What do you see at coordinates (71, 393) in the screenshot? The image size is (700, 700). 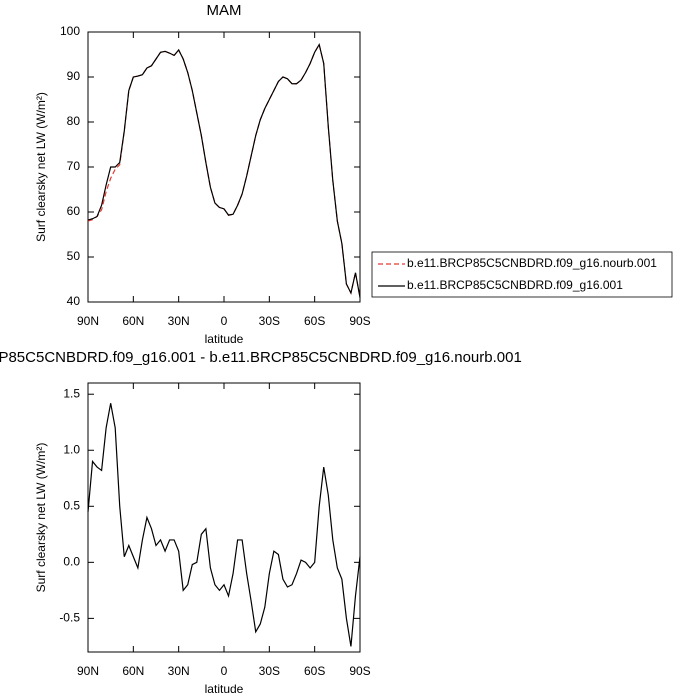 I see `y-tick-label: 1.5` at bounding box center [71, 393].